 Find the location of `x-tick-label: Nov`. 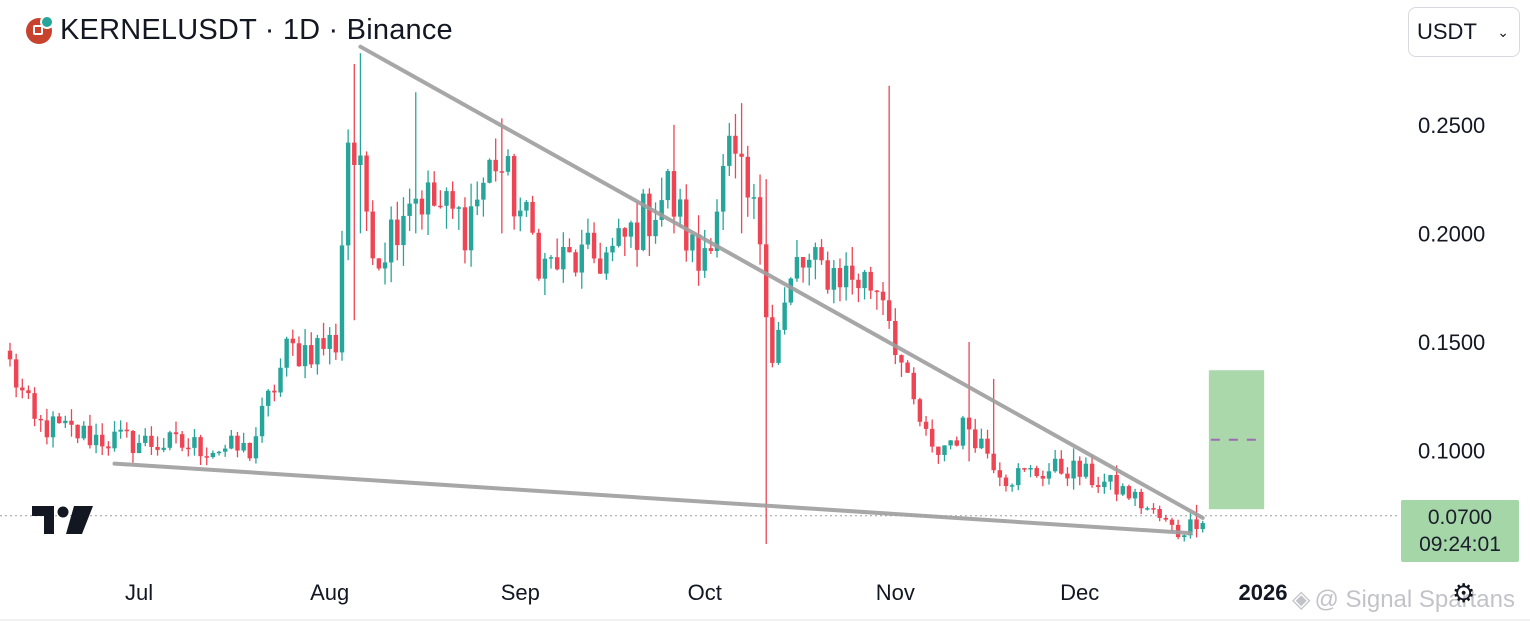

x-tick-label: Nov is located at coordinates (895, 592).